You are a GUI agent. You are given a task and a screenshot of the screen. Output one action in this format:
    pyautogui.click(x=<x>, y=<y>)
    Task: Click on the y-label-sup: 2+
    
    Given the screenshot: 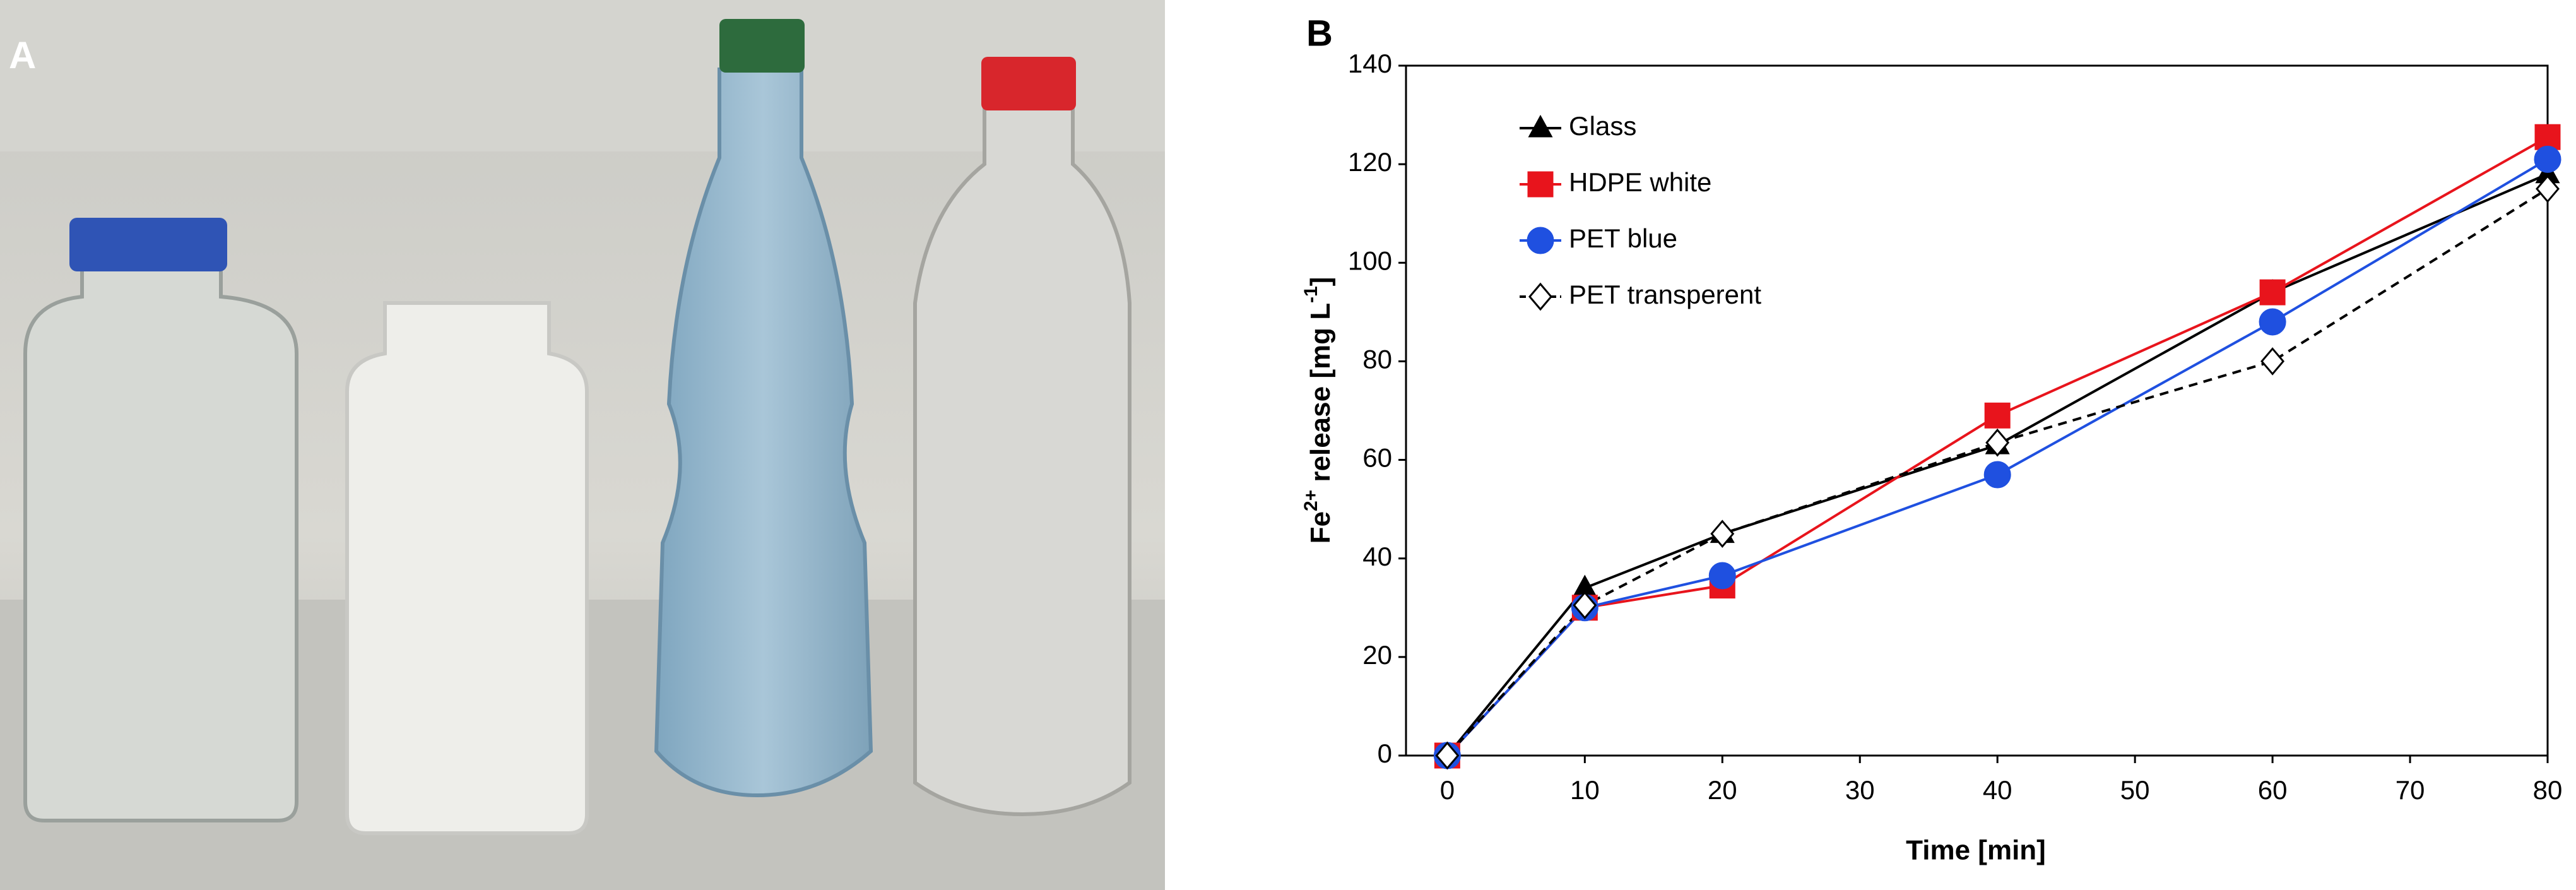 What is the action you would take?
    pyautogui.click(x=1311, y=501)
    